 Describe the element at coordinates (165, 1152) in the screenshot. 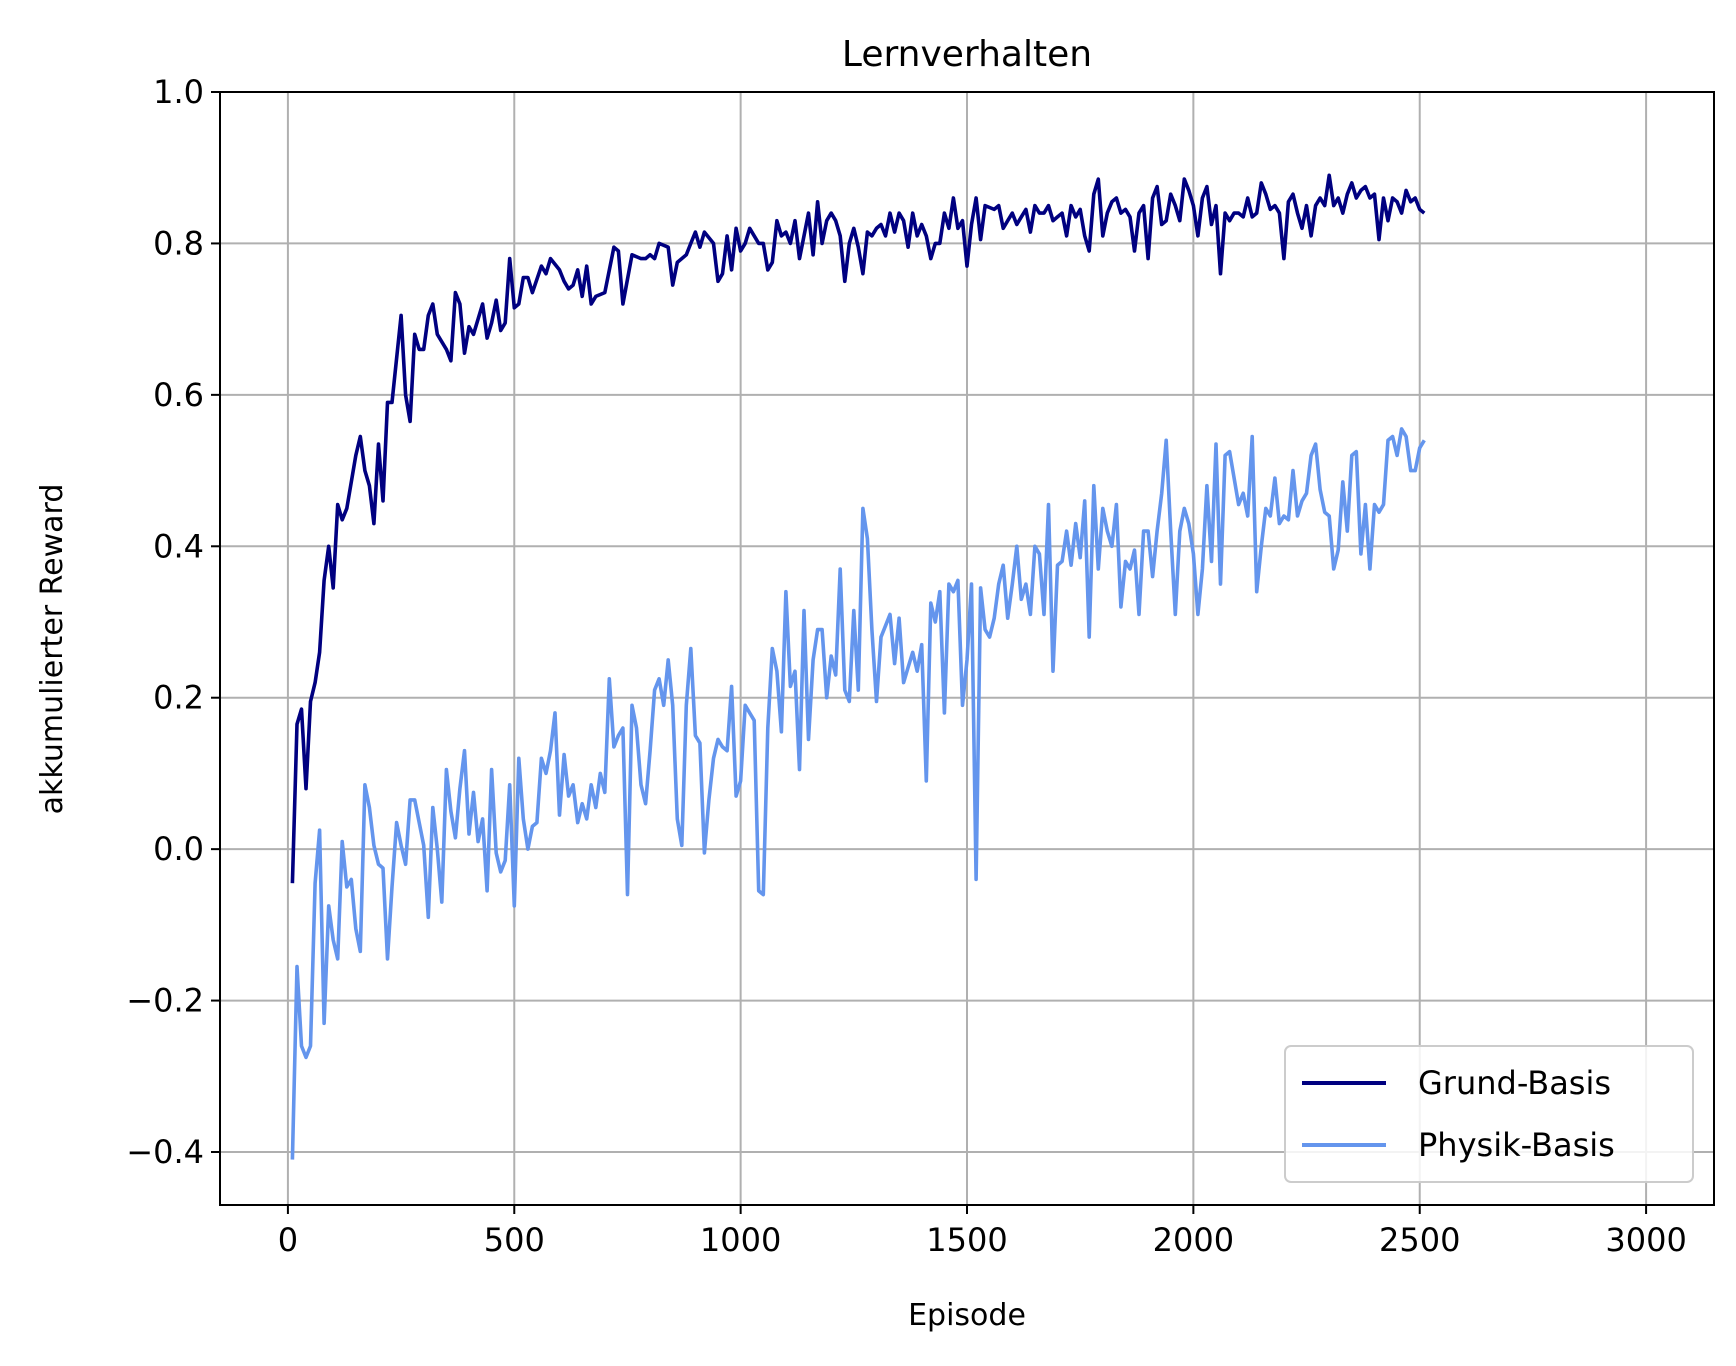

I see `y-tick-label: −0.4` at that location.